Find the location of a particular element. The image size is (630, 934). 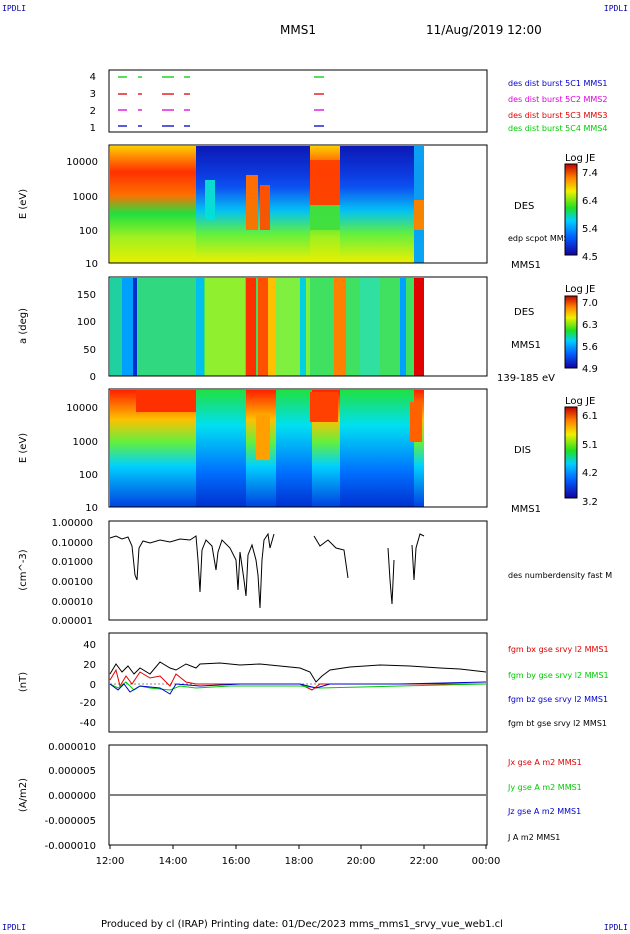

burst-ytick-4: 4 is located at coordinates (93, 77).